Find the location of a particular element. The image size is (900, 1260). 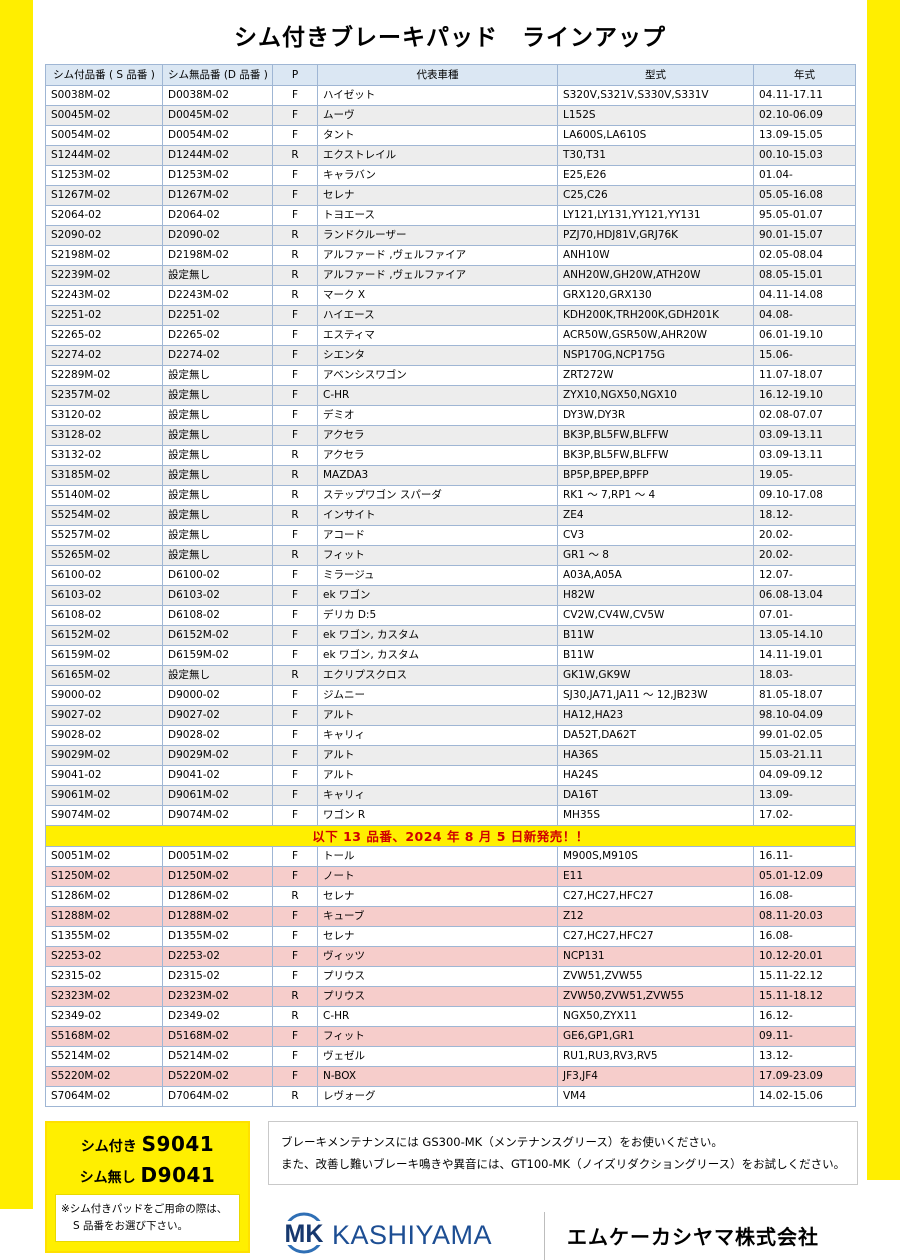

cell-model-code: ZVW50,ZVW51,ZVW55 is located at coordinates (655, 996).